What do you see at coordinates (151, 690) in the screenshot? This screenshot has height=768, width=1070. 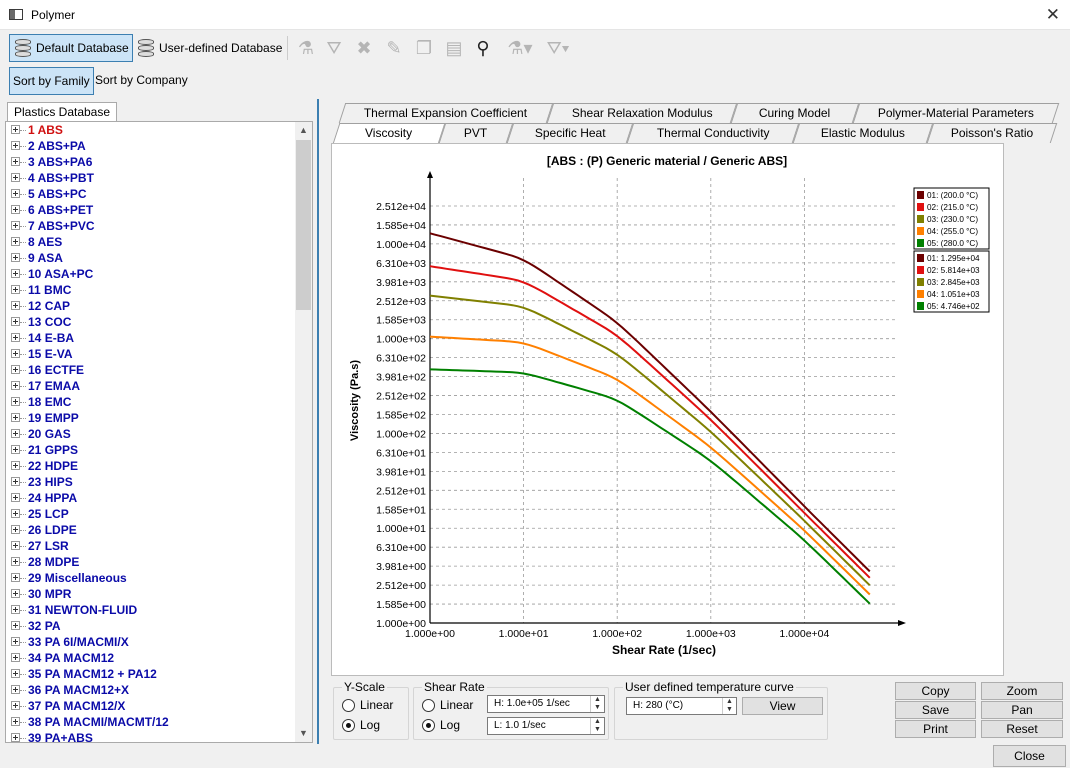 I see `tree-item: 36 PA MACM12+X` at bounding box center [151, 690].